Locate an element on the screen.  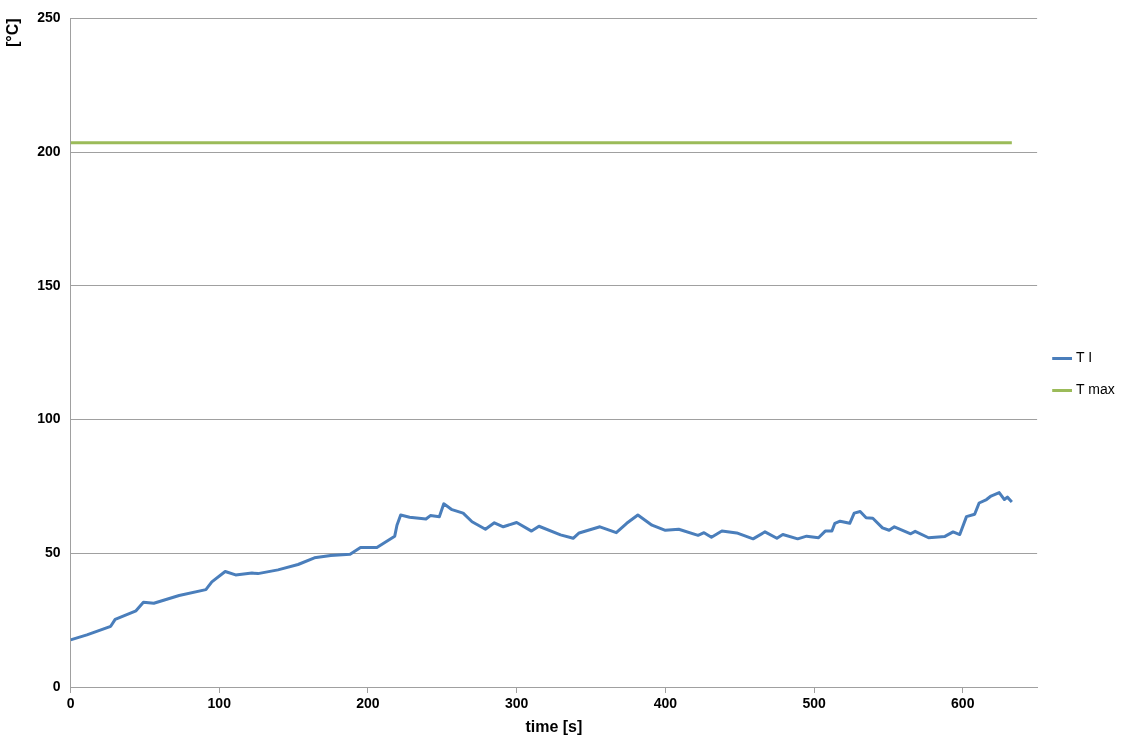
legend-label: T max is located at coordinates (1095, 389).